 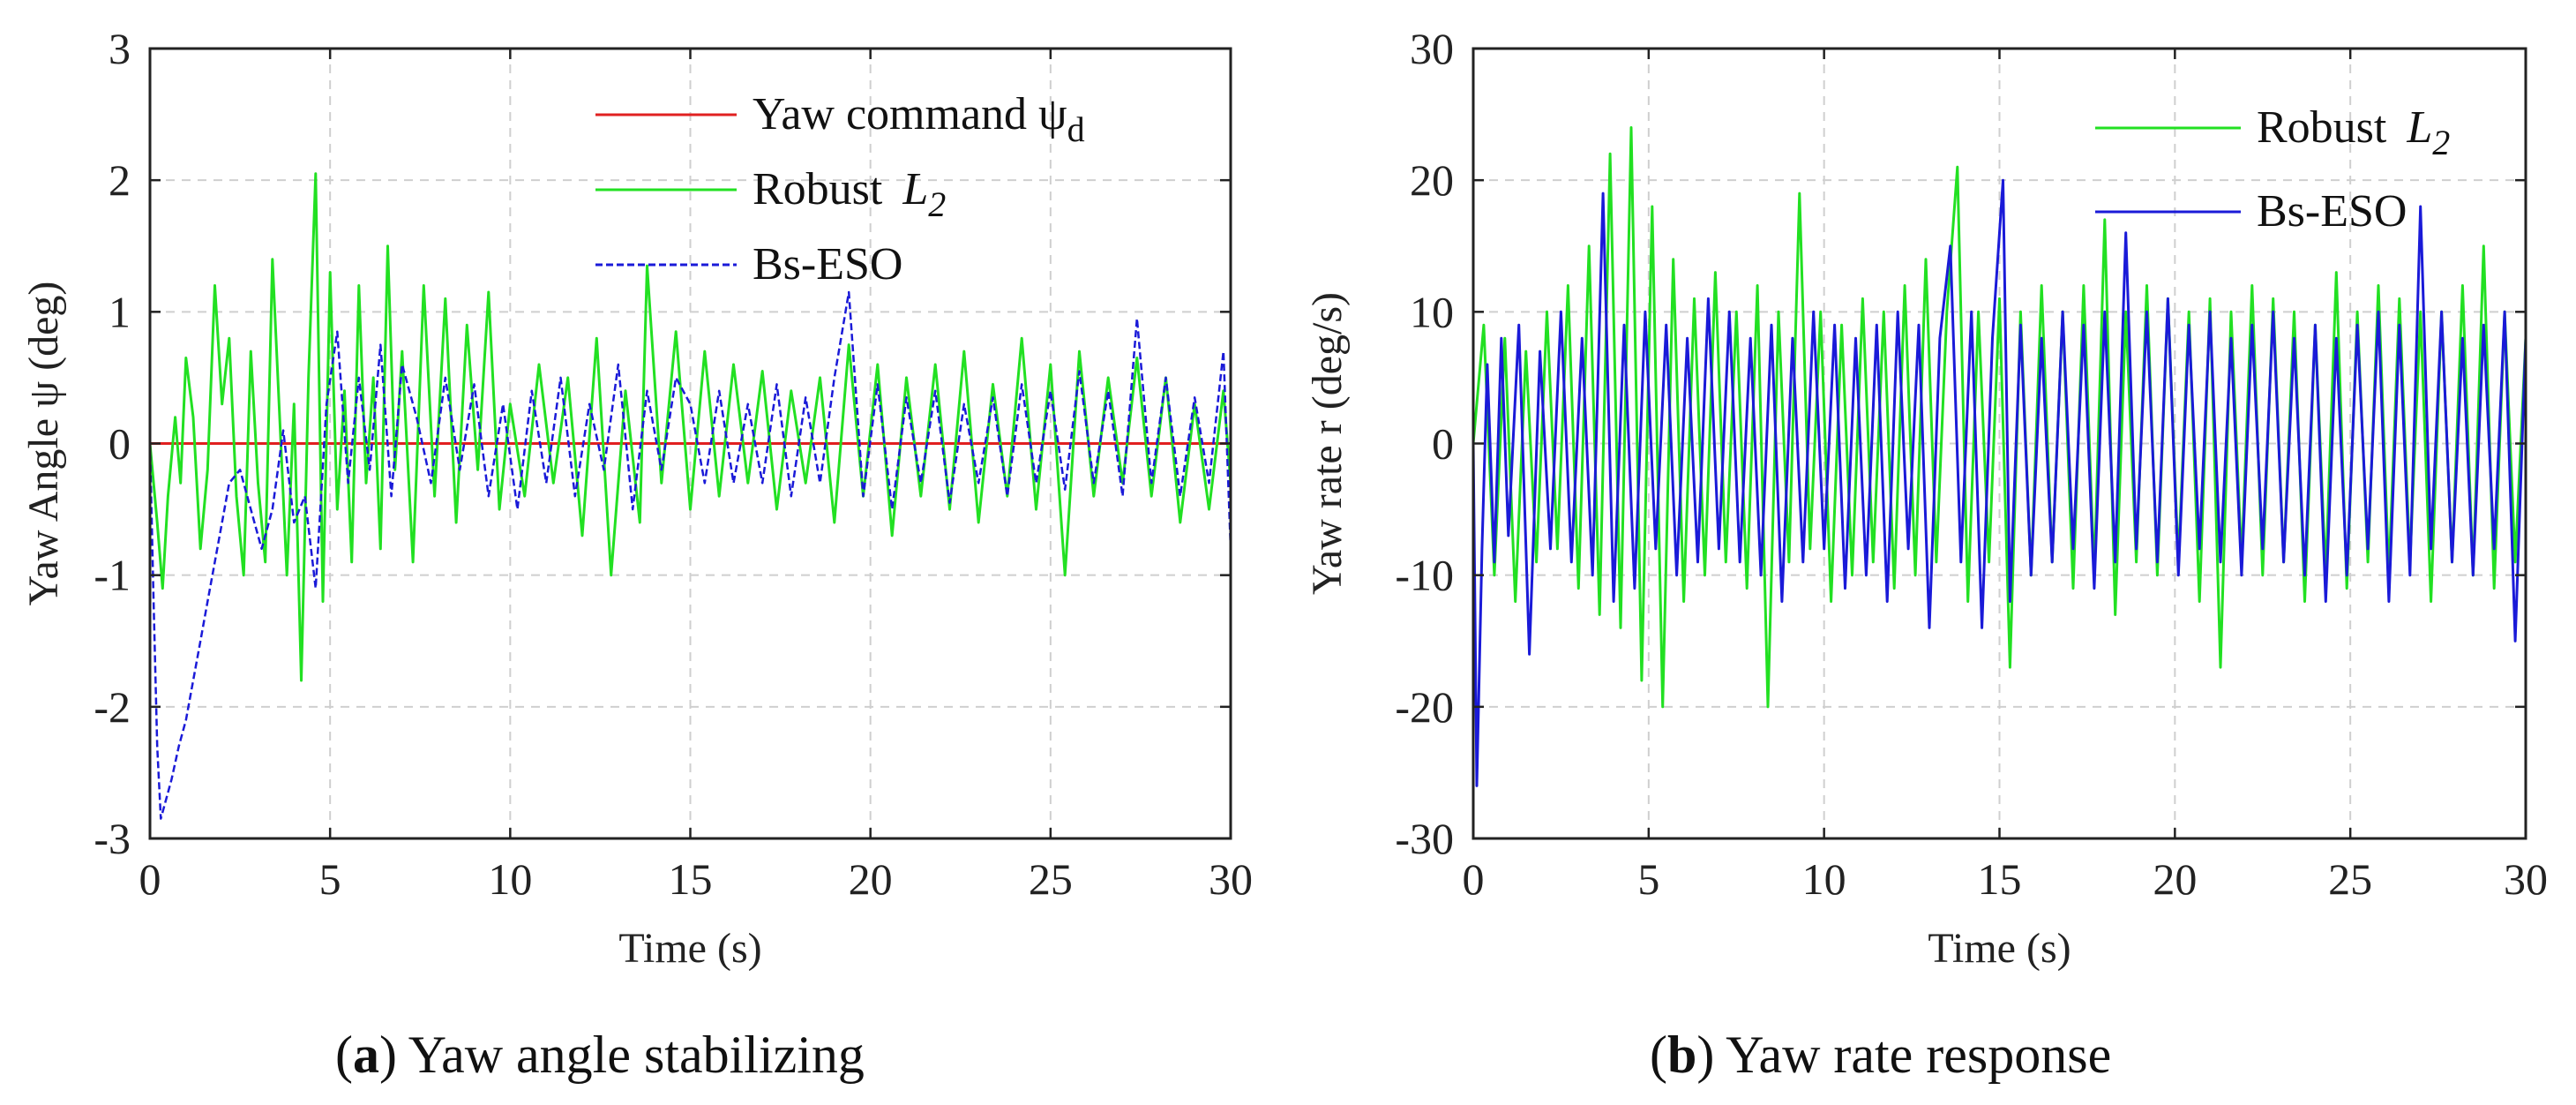 What do you see at coordinates (1424, 575) in the screenshot?
I see `y-tick-label: -10` at bounding box center [1424, 575].